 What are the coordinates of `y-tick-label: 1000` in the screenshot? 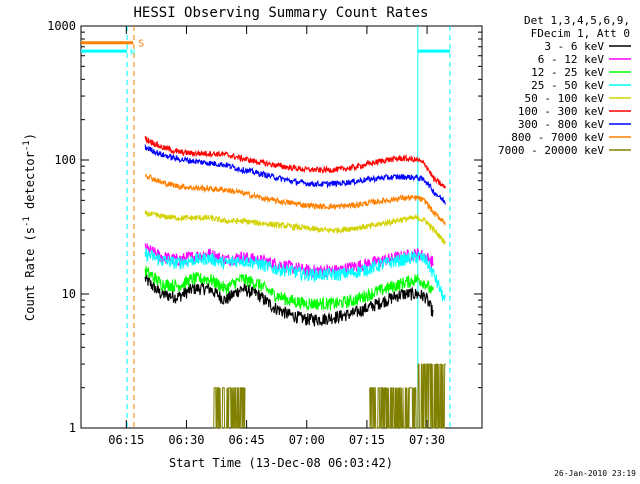 It's located at (61, 26).